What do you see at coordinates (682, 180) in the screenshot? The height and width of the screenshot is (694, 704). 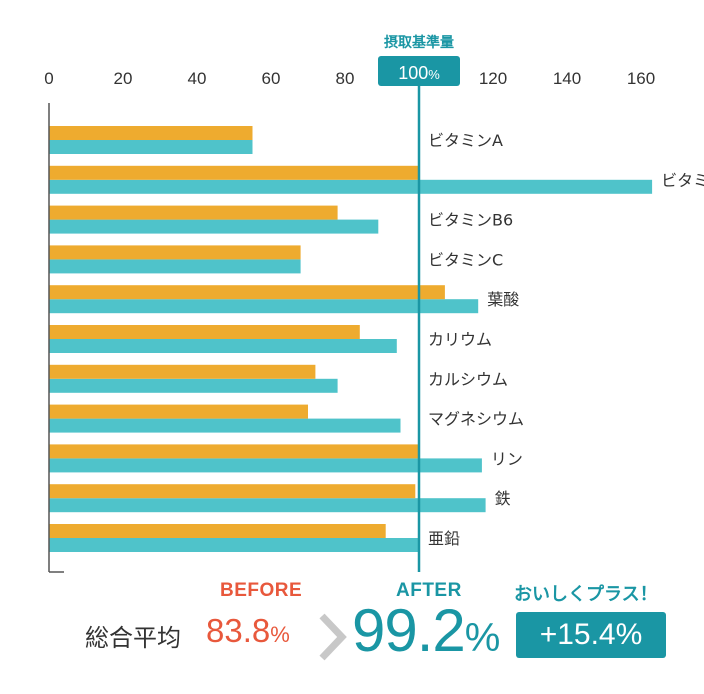 I see `category-label: ビタミンE` at bounding box center [682, 180].